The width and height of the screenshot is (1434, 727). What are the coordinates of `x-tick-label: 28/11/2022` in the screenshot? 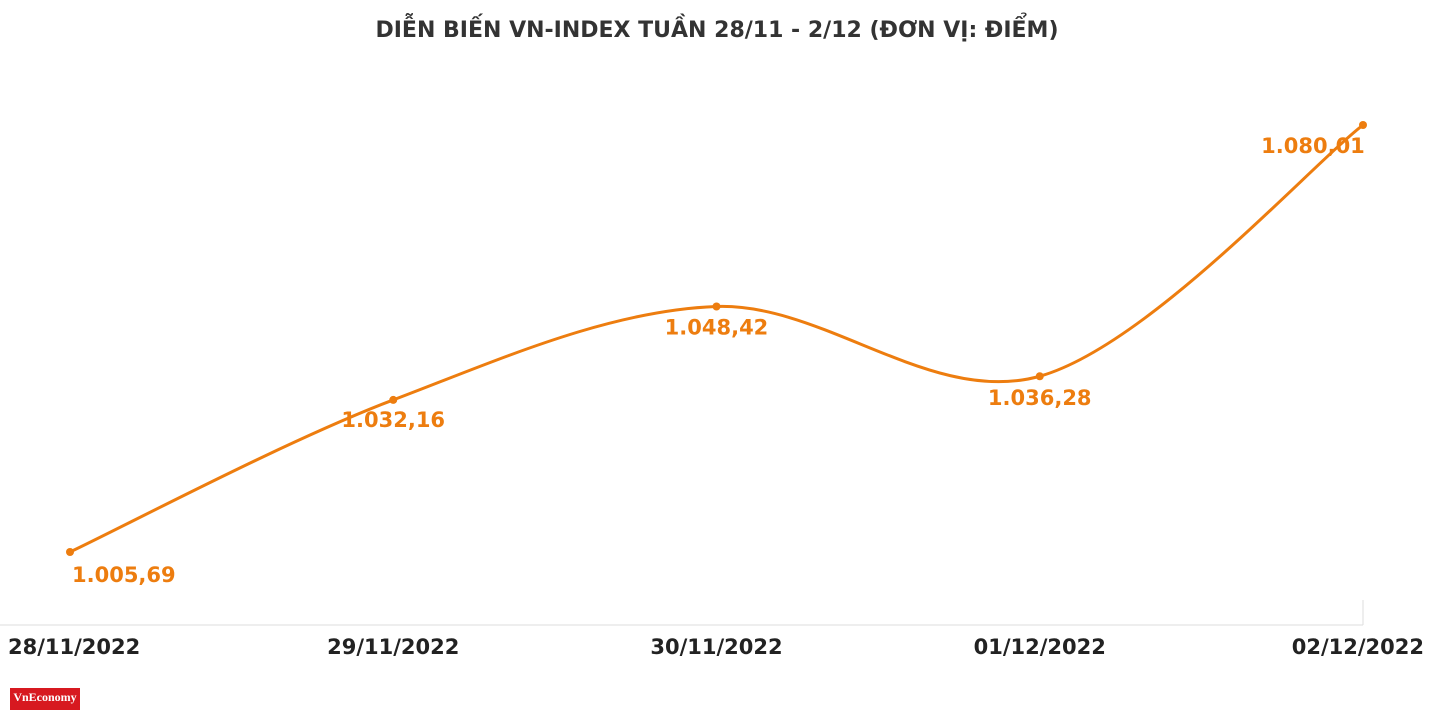 It's located at (74, 647).